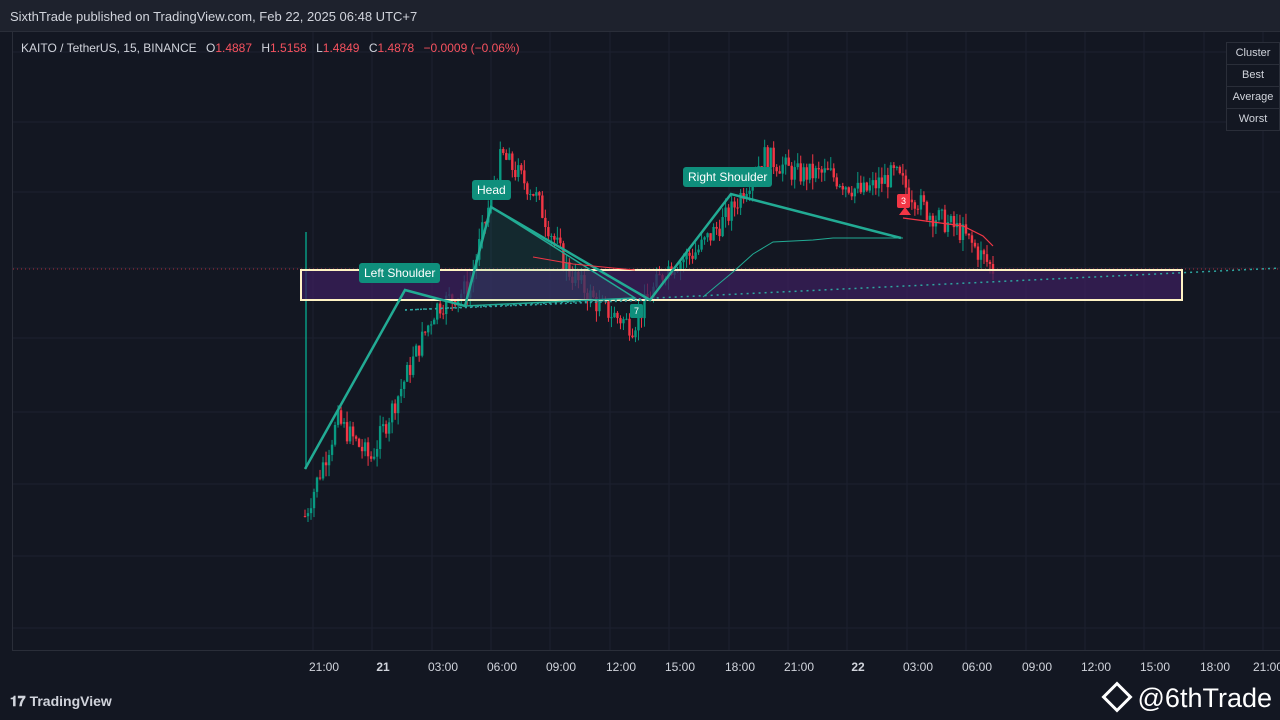 The height and width of the screenshot is (720, 1280). I want to click on high-value: 1.5158, so click(288, 48).